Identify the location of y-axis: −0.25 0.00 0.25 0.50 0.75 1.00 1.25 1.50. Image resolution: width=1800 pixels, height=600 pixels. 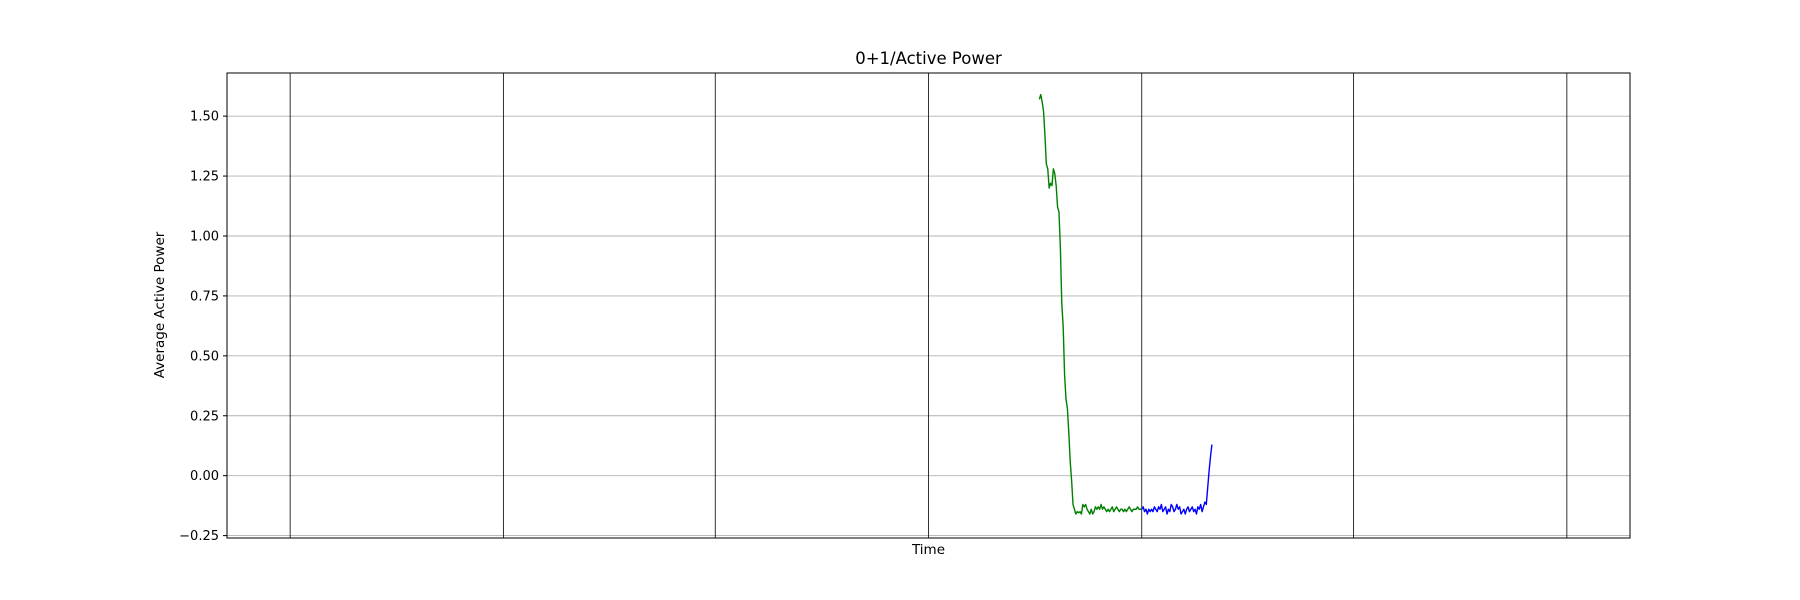
(203, 327).